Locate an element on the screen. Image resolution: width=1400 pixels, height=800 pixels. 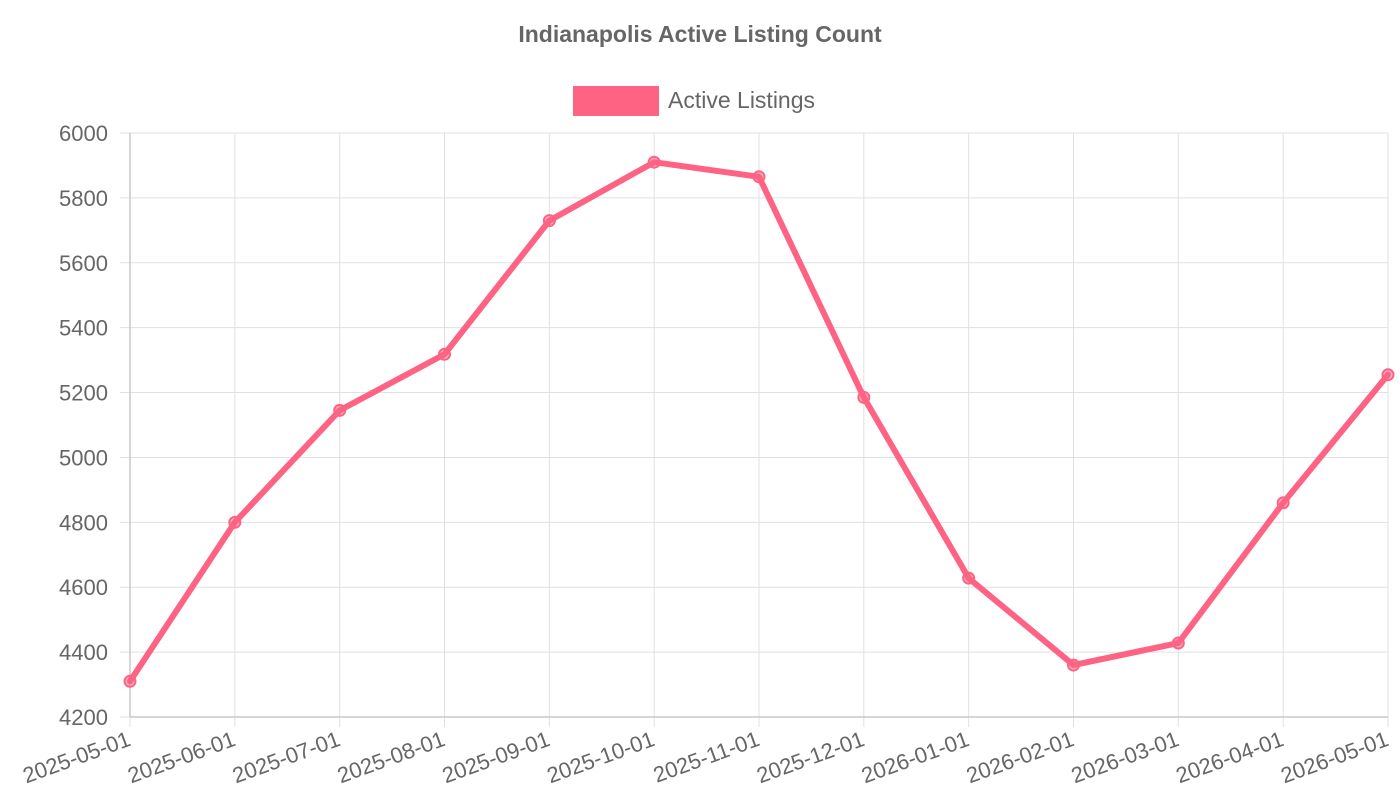
x-tick-label: 2026-05-01 is located at coordinates (1334, 757).